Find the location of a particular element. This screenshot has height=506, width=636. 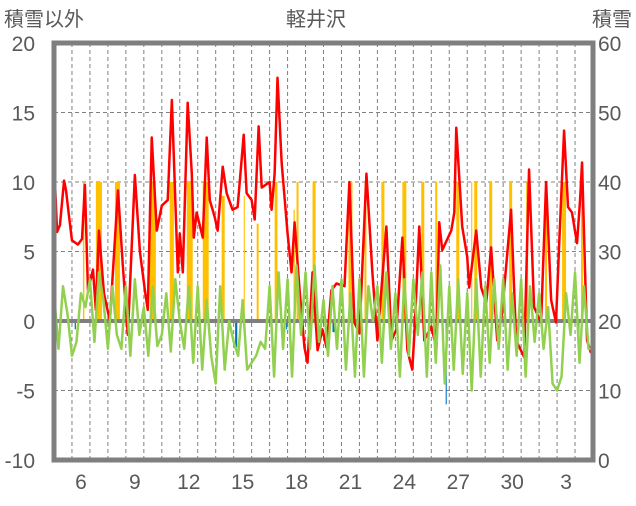

x-tick-label: 24 is located at coordinates (405, 482).